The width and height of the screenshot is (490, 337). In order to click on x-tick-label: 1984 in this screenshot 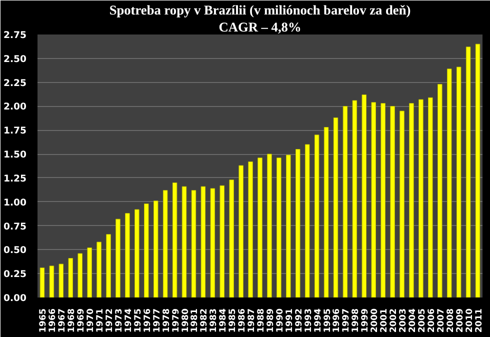, I will do `click(223, 320)`.